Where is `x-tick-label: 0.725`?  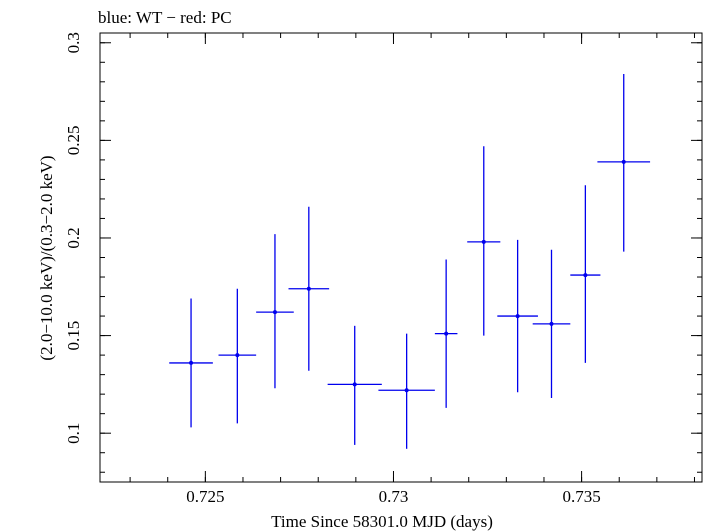 x-tick-label: 0.725 is located at coordinates (205, 496).